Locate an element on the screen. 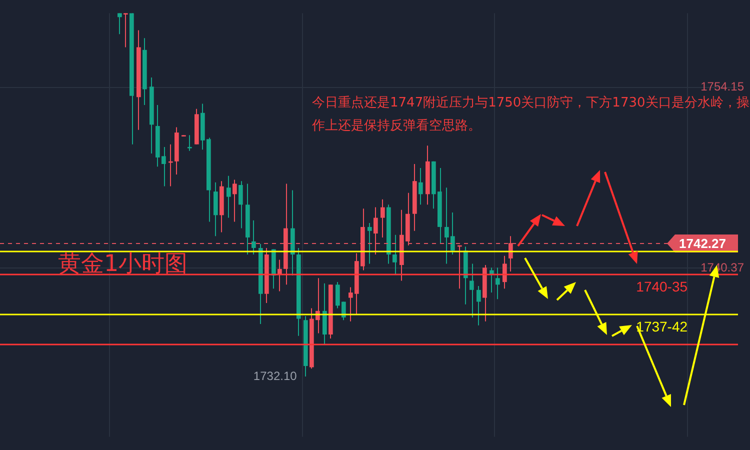  y-tick-label: 1740.37 is located at coordinates (722, 267).